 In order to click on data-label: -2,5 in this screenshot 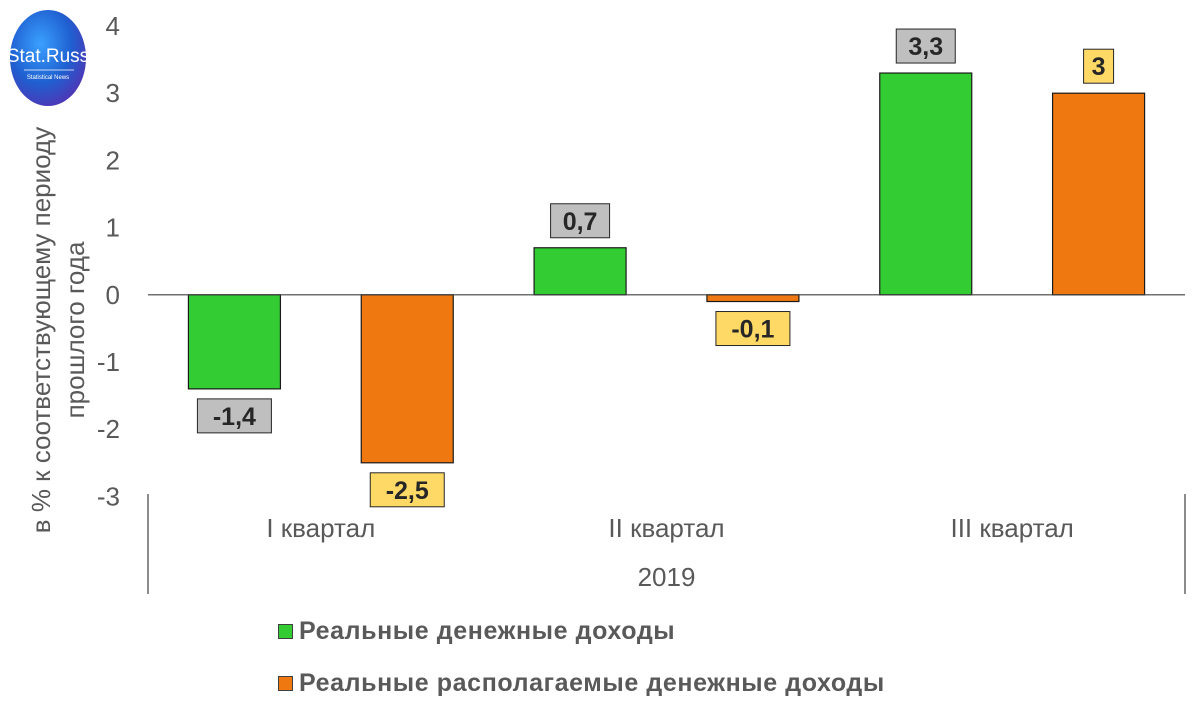, I will do `click(407, 490)`.